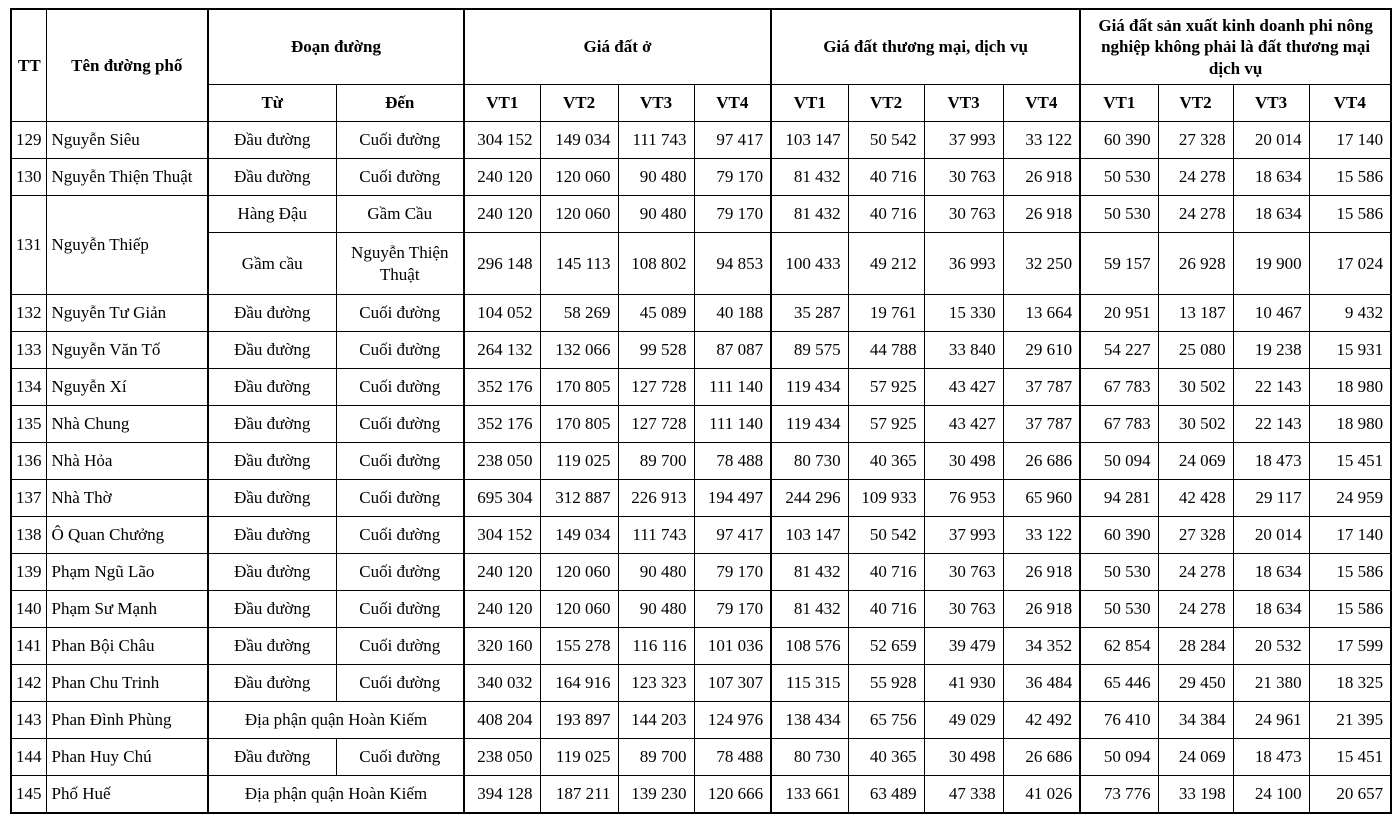 Image resolution: width=1400 pixels, height=816 pixels. Describe the element at coordinates (809, 498) in the screenshot. I see `commercial-vt1-cell: 244 296` at that location.